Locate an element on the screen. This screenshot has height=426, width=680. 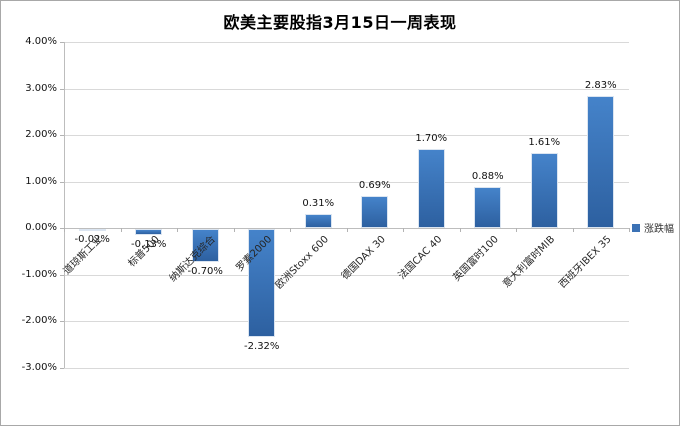
y-axis-label: 1.00% is located at coordinates (41, 181).